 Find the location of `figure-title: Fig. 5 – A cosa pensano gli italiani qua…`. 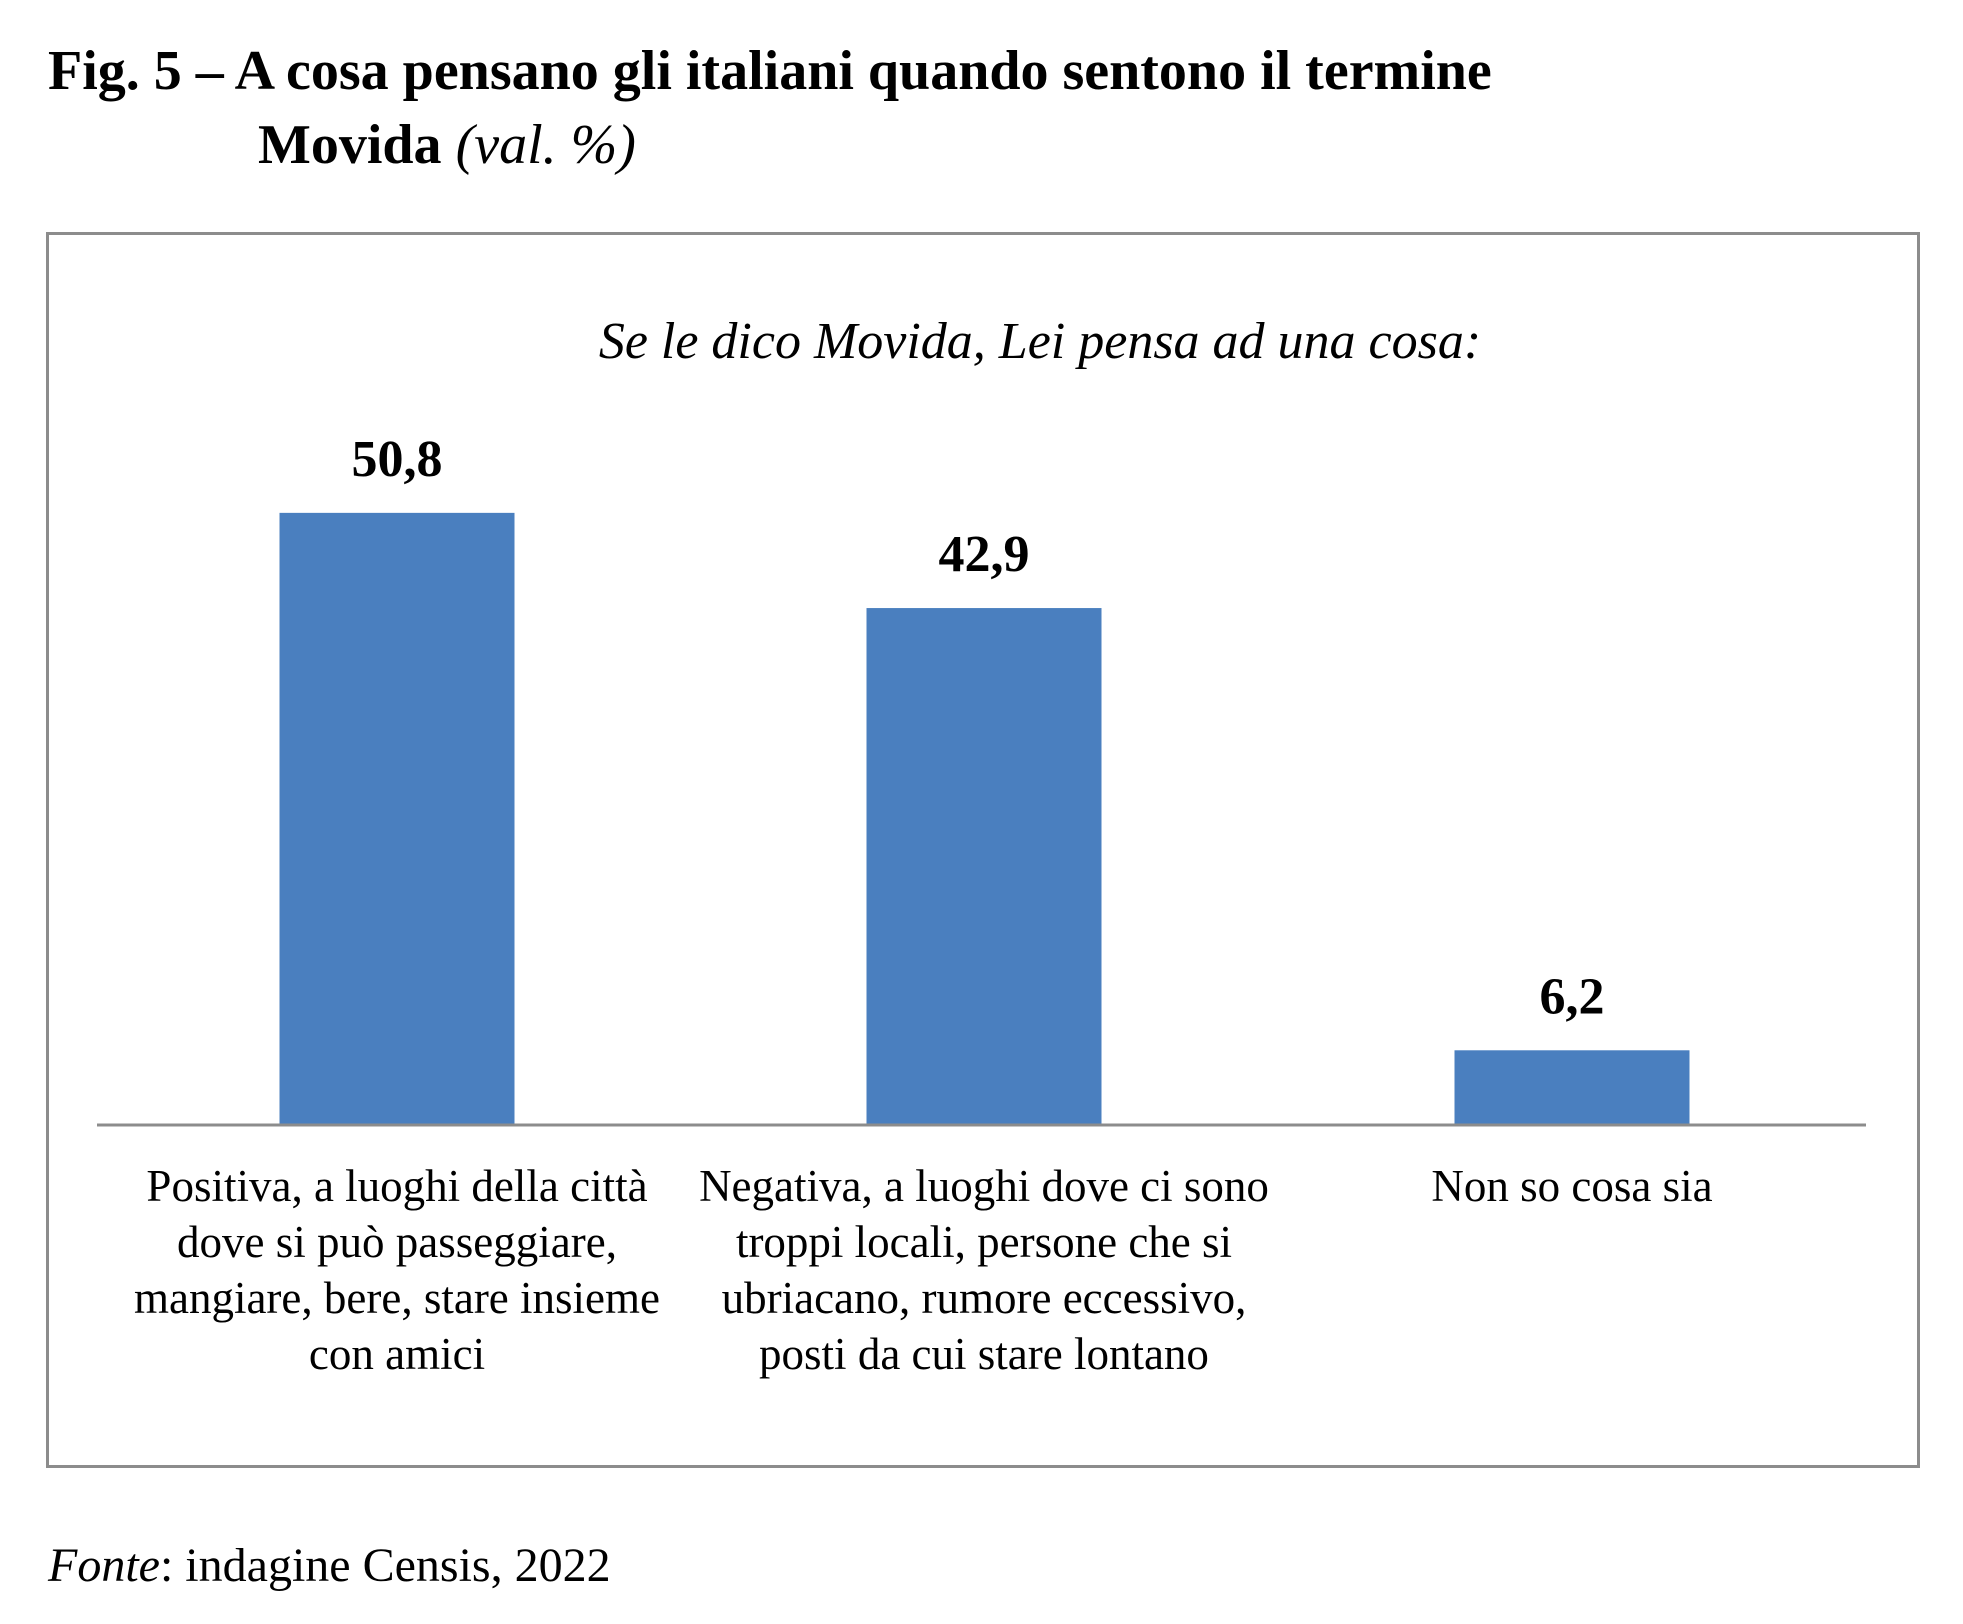

figure-title: Fig. 5 – A cosa pensano gli italiani qua… is located at coordinates (948, 108).